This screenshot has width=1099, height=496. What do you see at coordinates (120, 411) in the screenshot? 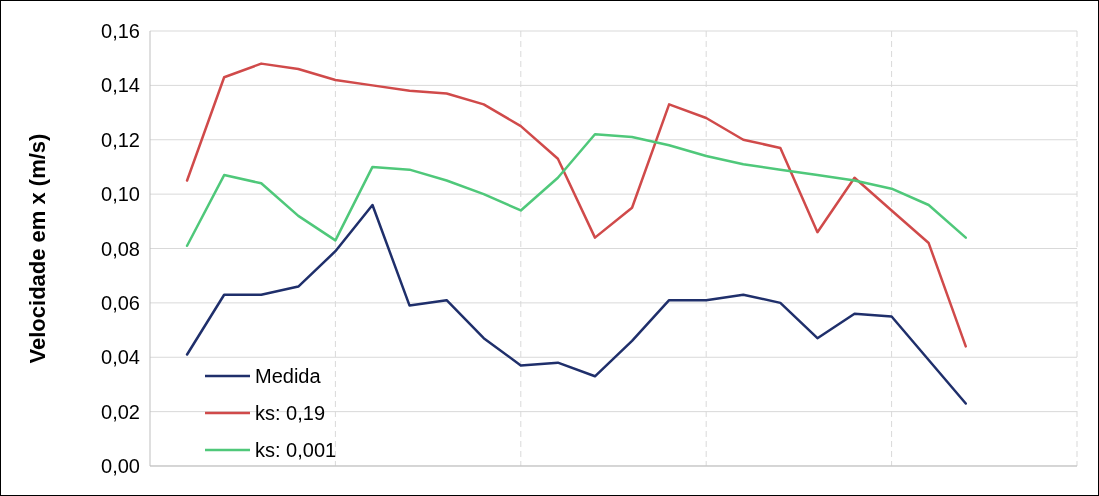
I see `y-tick-label: 0,02` at bounding box center [120, 411].